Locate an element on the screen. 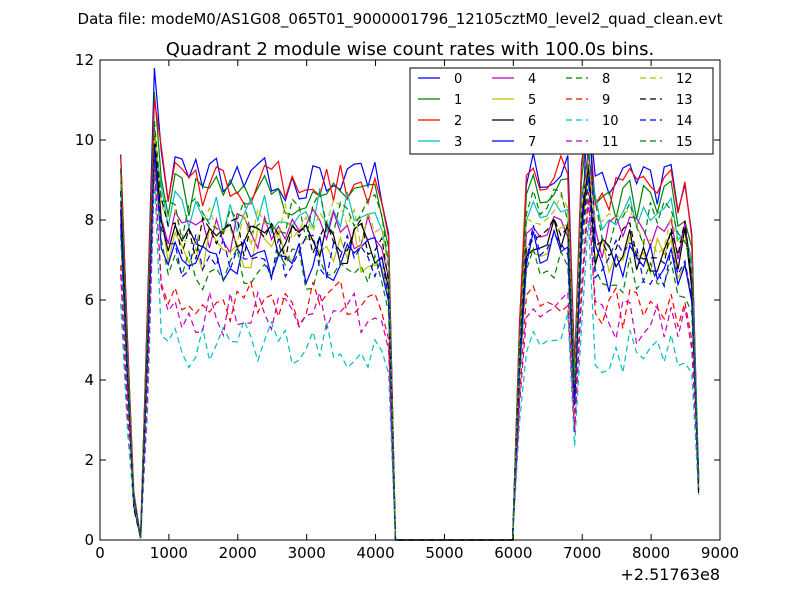 Image resolution: width=800 pixels, height=600 pixels. x-tick-label-2: 2000 is located at coordinates (238, 553).